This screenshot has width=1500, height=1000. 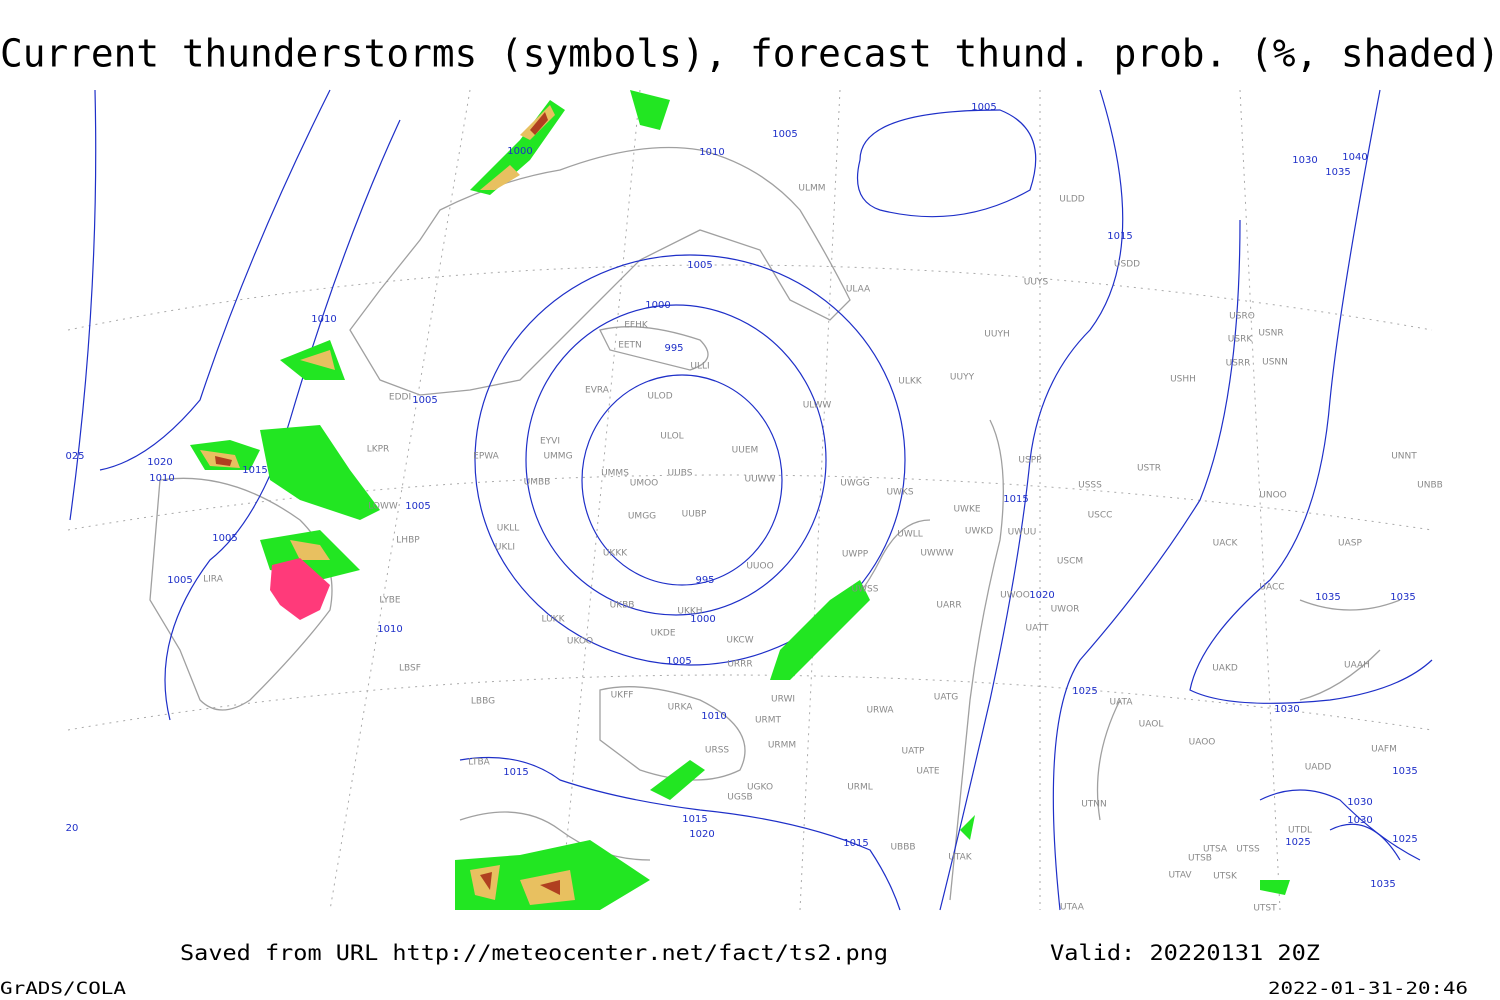 What do you see at coordinates (505, 548) in the screenshot?
I see `station-label: UKLI` at bounding box center [505, 548].